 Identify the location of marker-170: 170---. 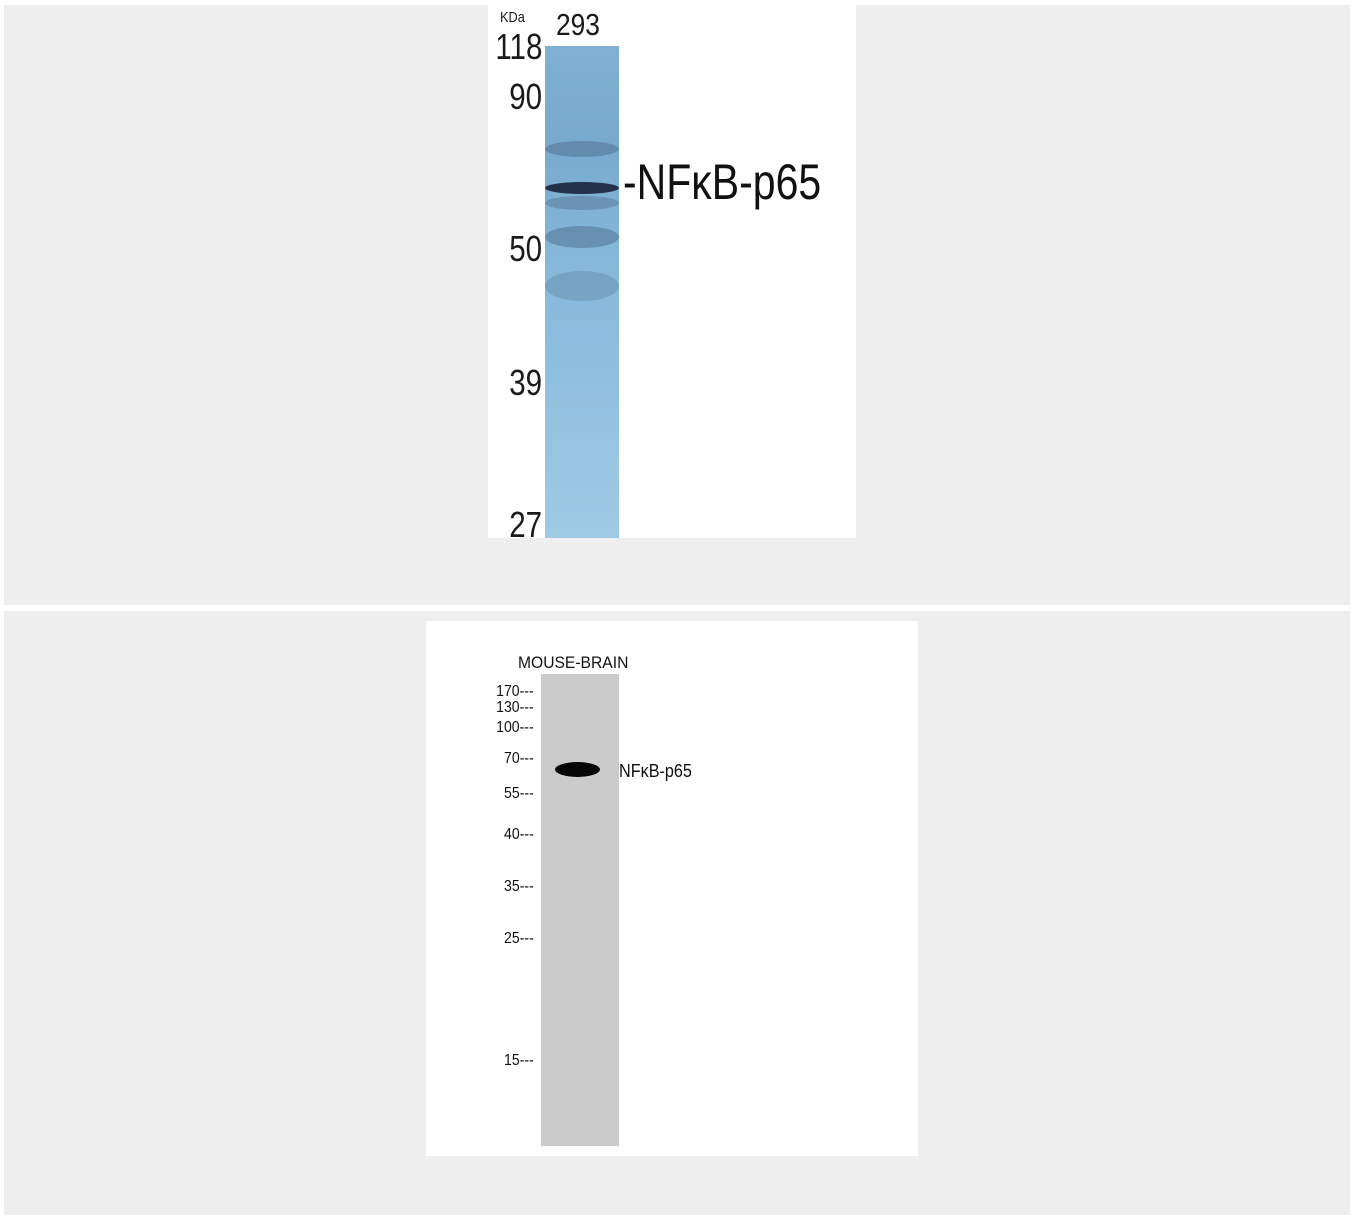
(515, 691).